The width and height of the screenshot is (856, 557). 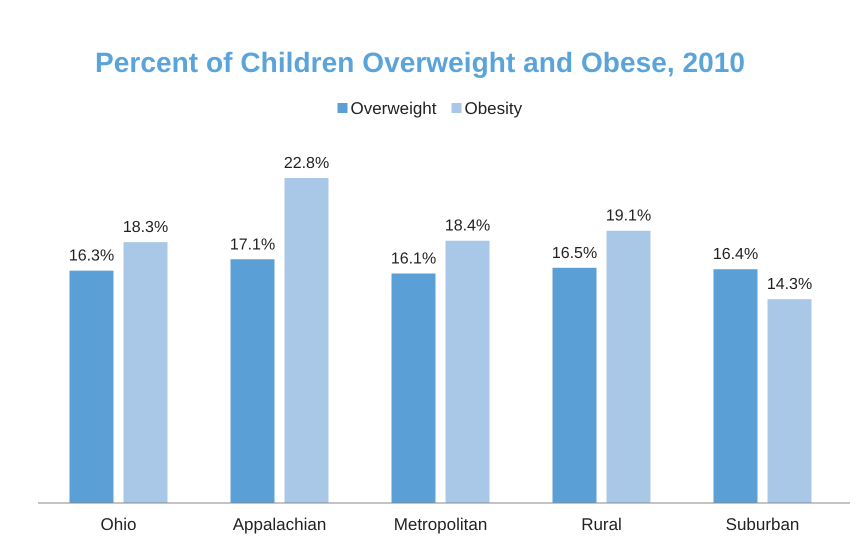 I want to click on chart-title: Percent of Children Overweight and Obese, 2010, so click(x=420, y=62).